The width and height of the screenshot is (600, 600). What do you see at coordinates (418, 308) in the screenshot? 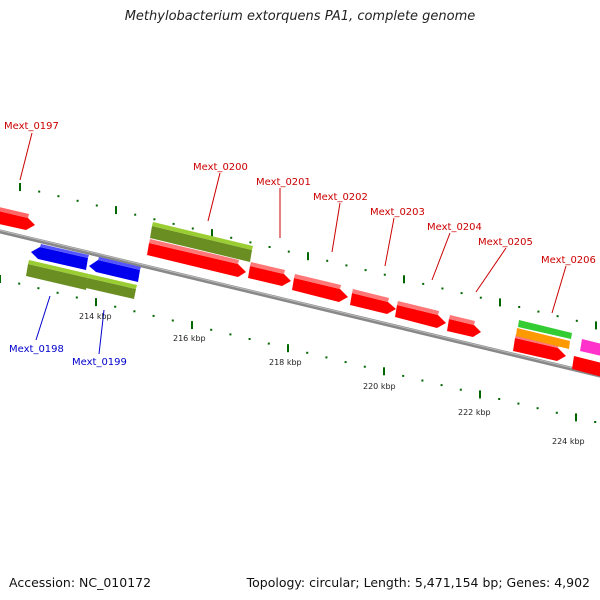
I see `cds-mext-0204-top` at bounding box center [418, 308].